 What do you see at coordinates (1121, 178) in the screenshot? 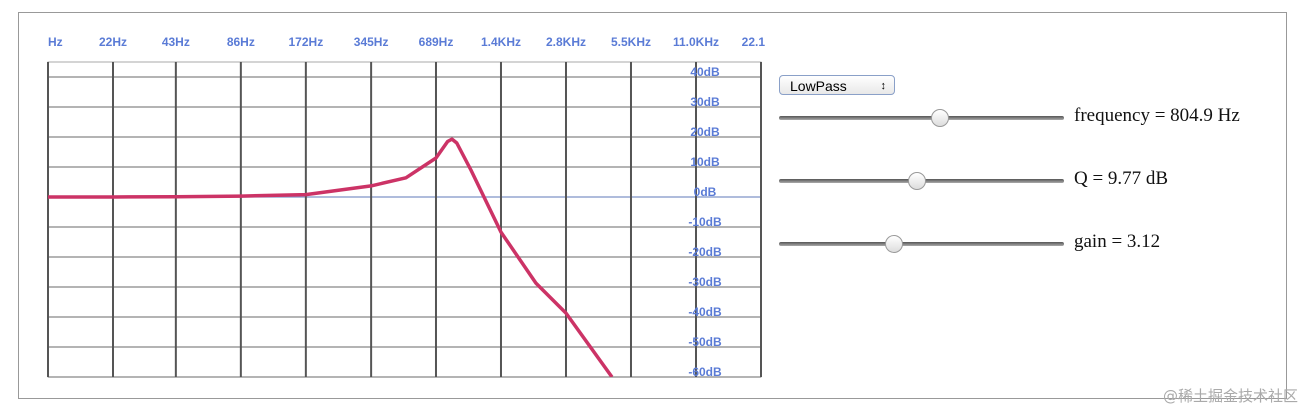
I see `slider-label: Q = 9.77 dB` at bounding box center [1121, 178].